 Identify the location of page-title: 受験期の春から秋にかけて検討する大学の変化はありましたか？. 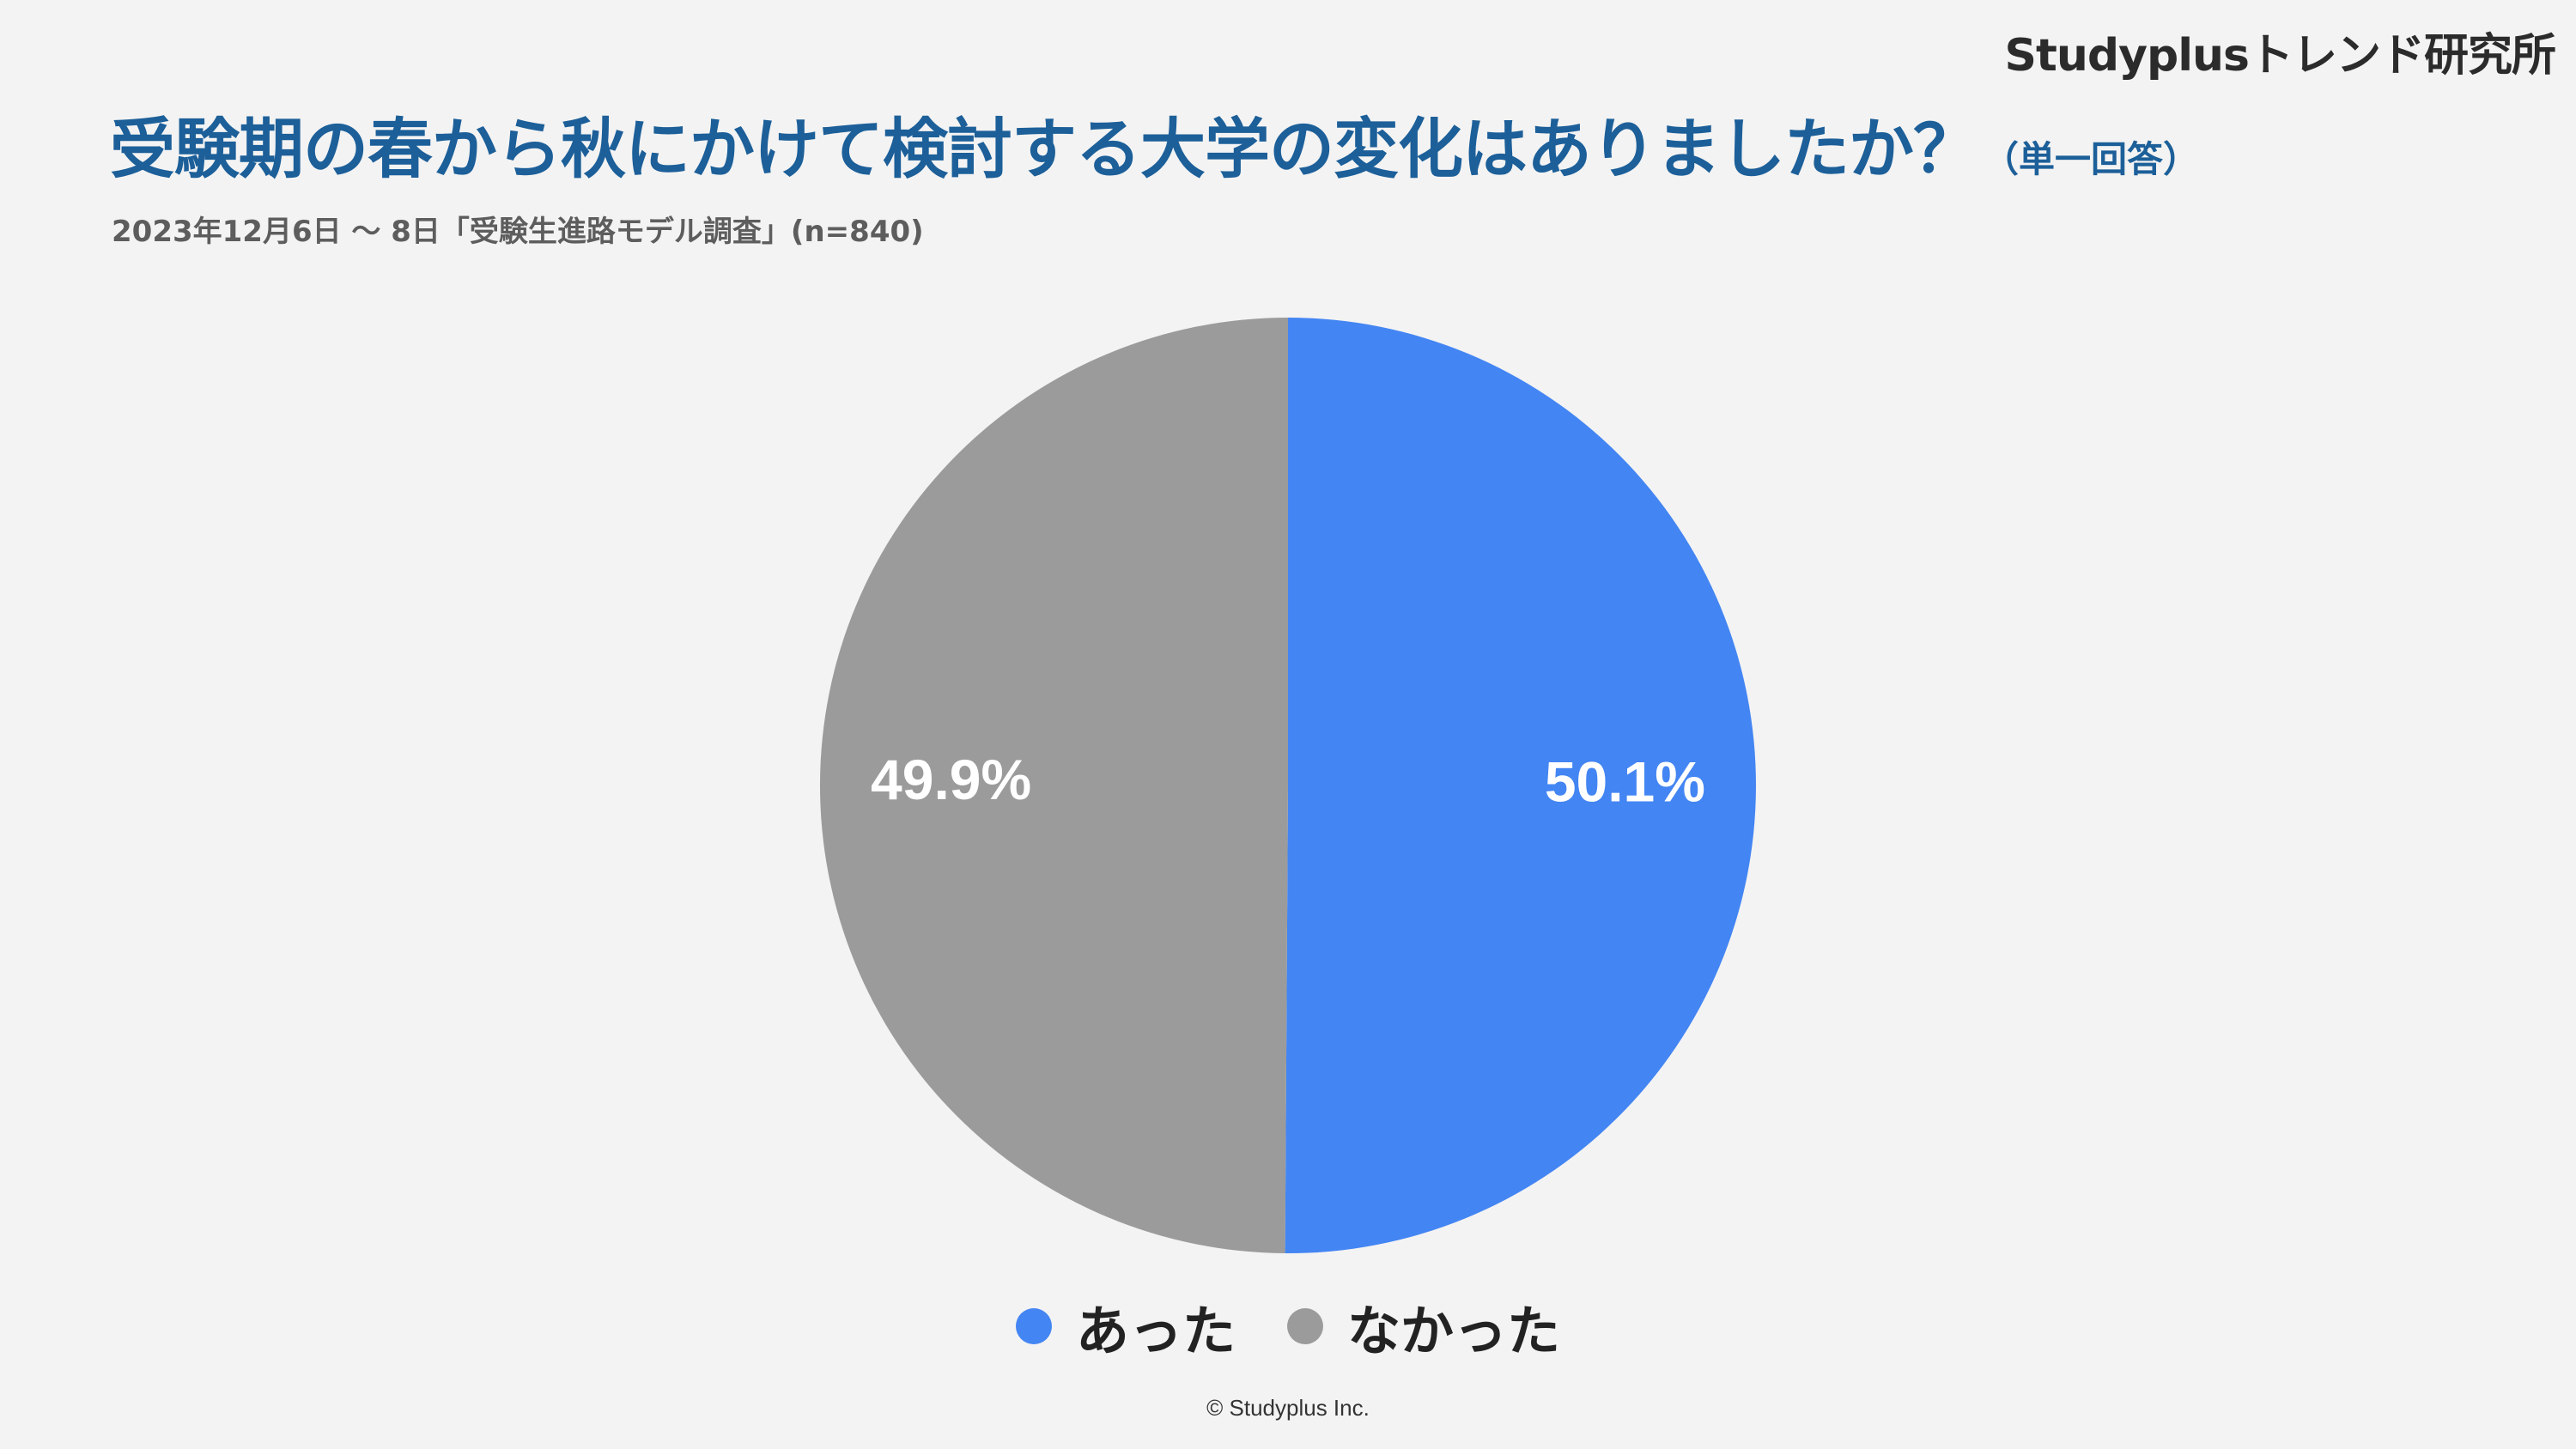
(1044, 149).